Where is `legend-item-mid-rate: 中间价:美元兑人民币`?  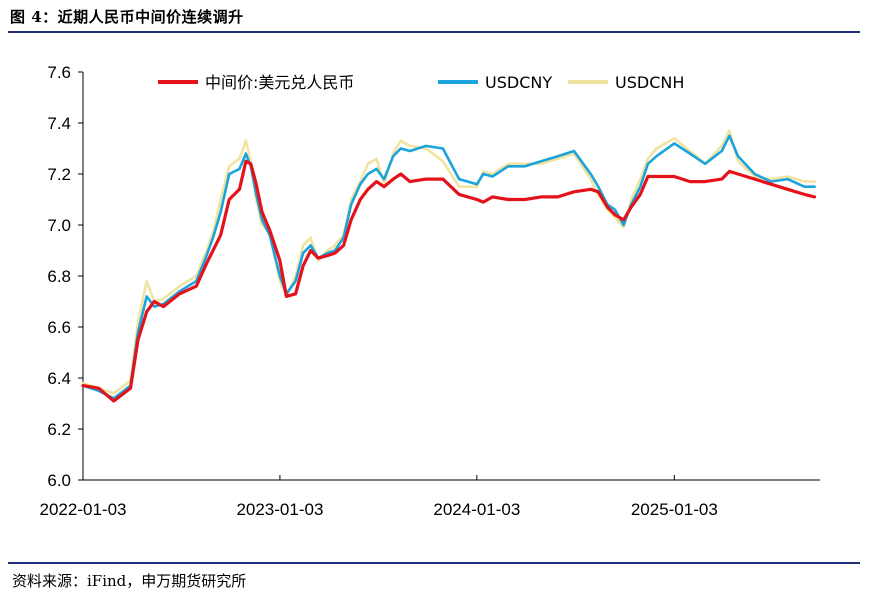 legend-item-mid-rate: 中间价:美元兑人民币 is located at coordinates (256, 82).